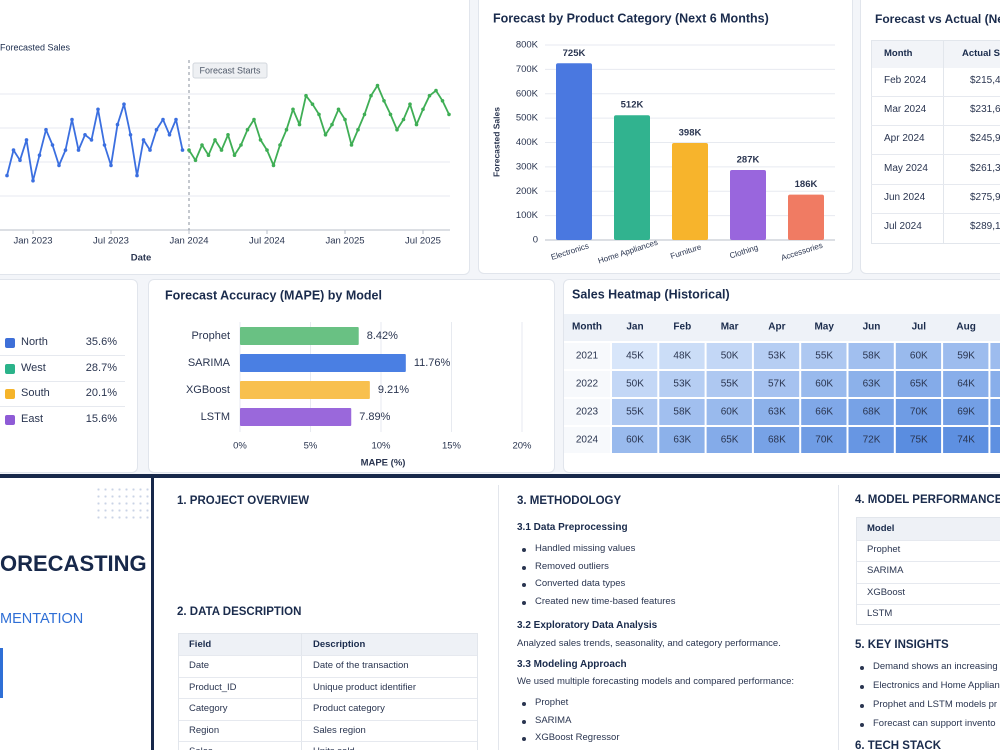 The image size is (1000, 750). I want to click on table-cell: Units sold, so click(334, 748).